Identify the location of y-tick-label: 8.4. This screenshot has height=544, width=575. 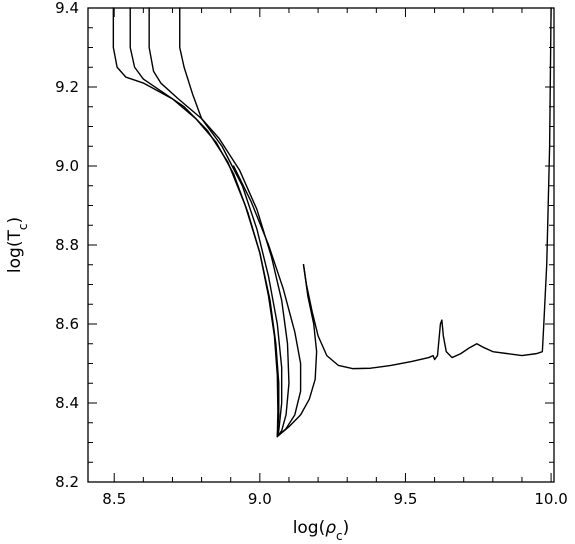
(67, 403).